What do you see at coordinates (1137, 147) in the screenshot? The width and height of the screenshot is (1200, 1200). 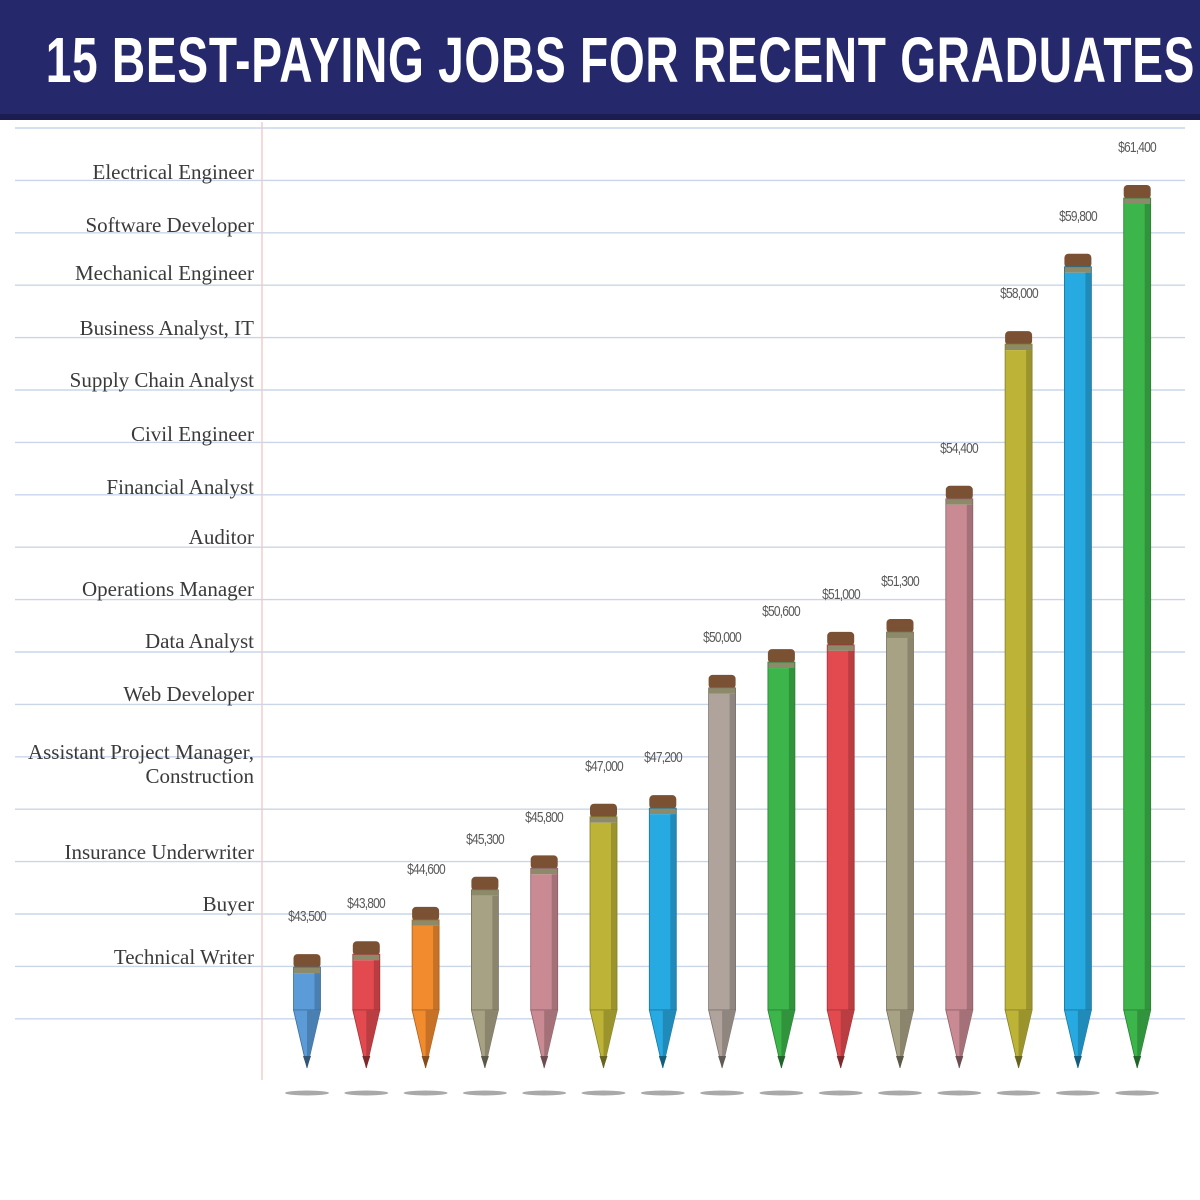 I see `value-label: $61,400` at bounding box center [1137, 147].